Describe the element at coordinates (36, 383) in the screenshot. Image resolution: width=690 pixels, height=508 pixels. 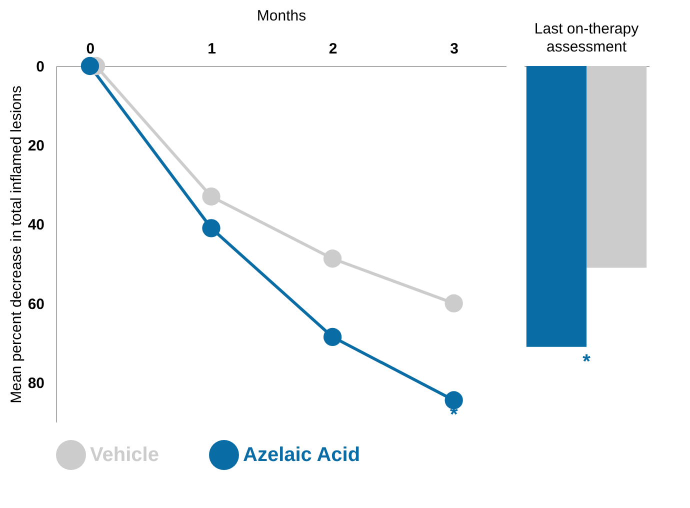
I see `y-tick-label: 80` at that location.